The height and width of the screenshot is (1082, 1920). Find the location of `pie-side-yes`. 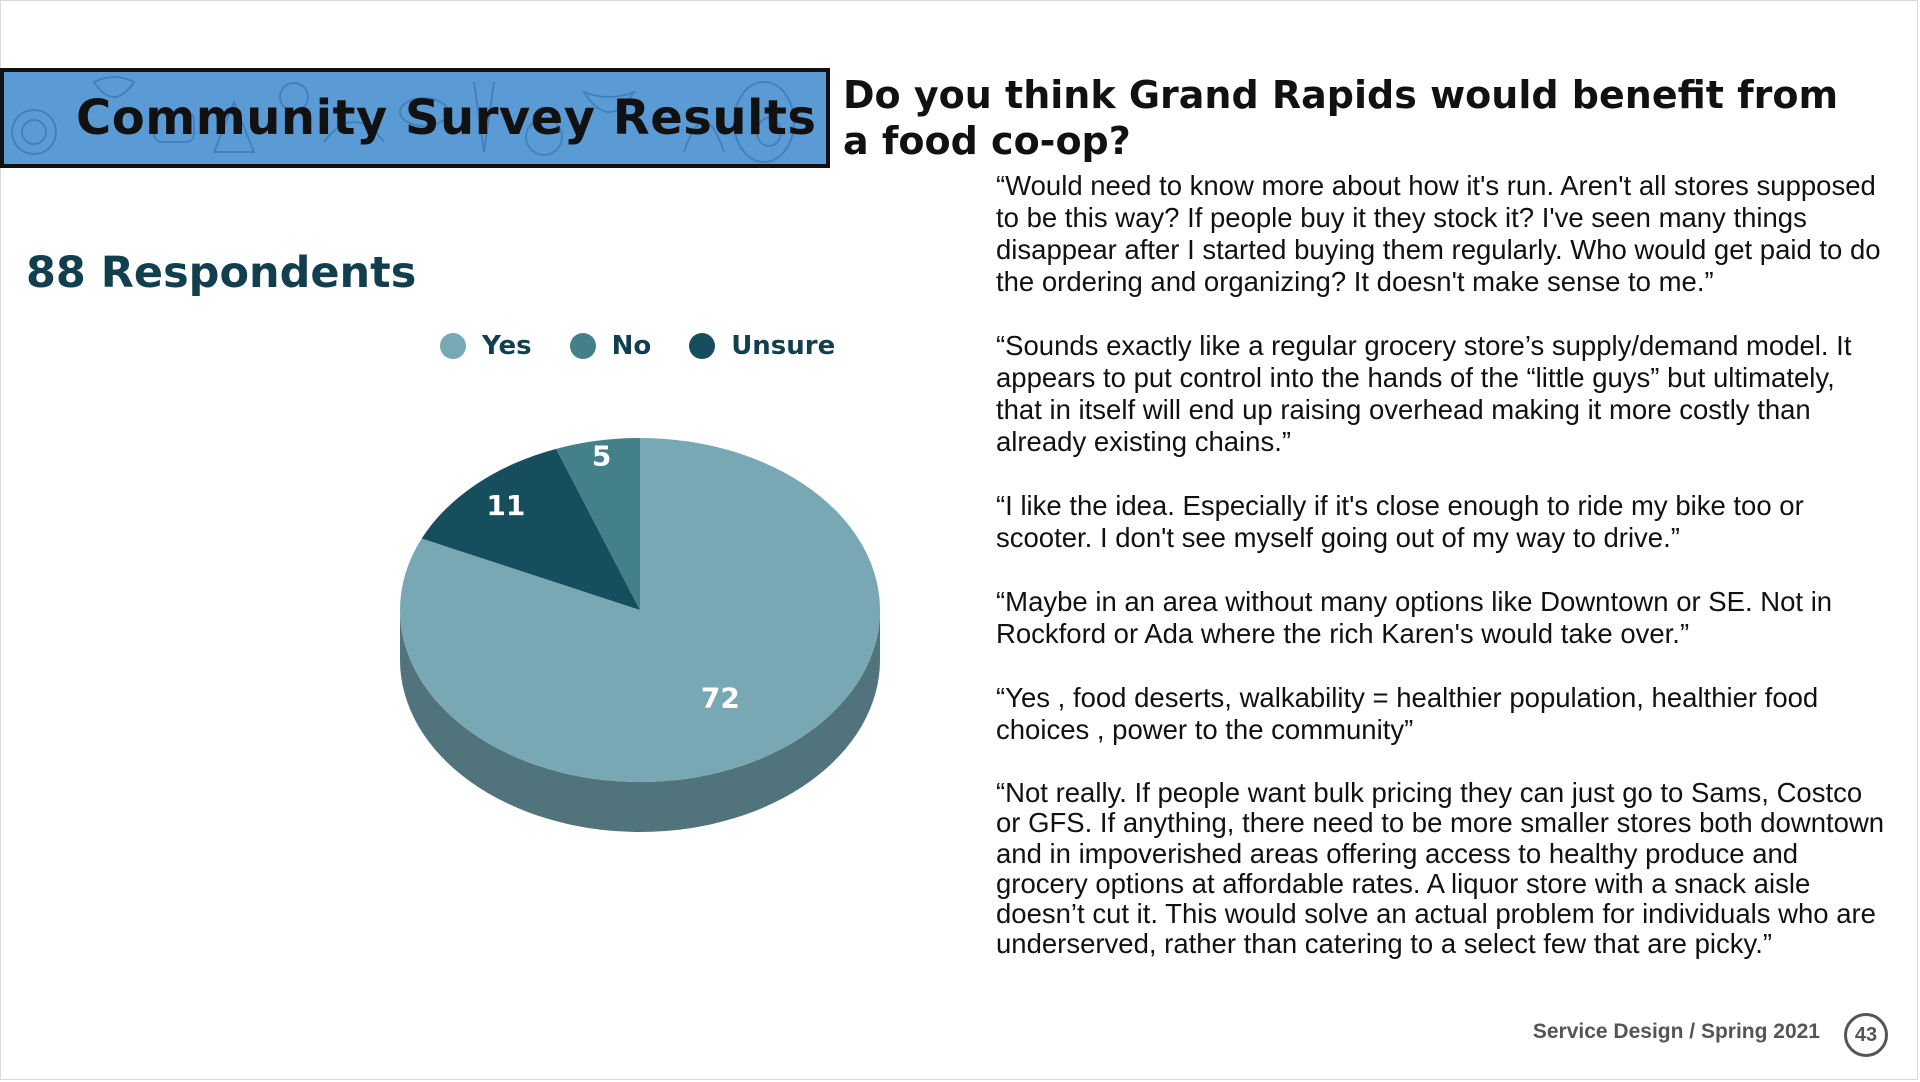

pie-side-yes is located at coordinates (640, 721).